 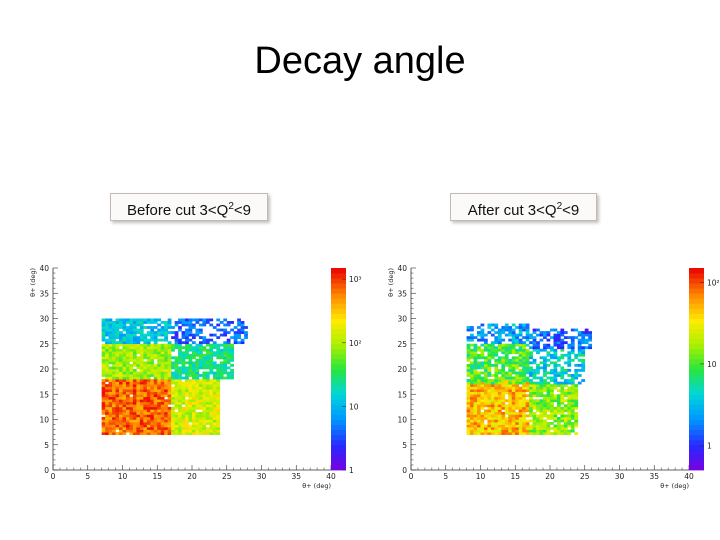 What do you see at coordinates (481, 476) in the screenshot?
I see `x-tick-label: 10` at bounding box center [481, 476].